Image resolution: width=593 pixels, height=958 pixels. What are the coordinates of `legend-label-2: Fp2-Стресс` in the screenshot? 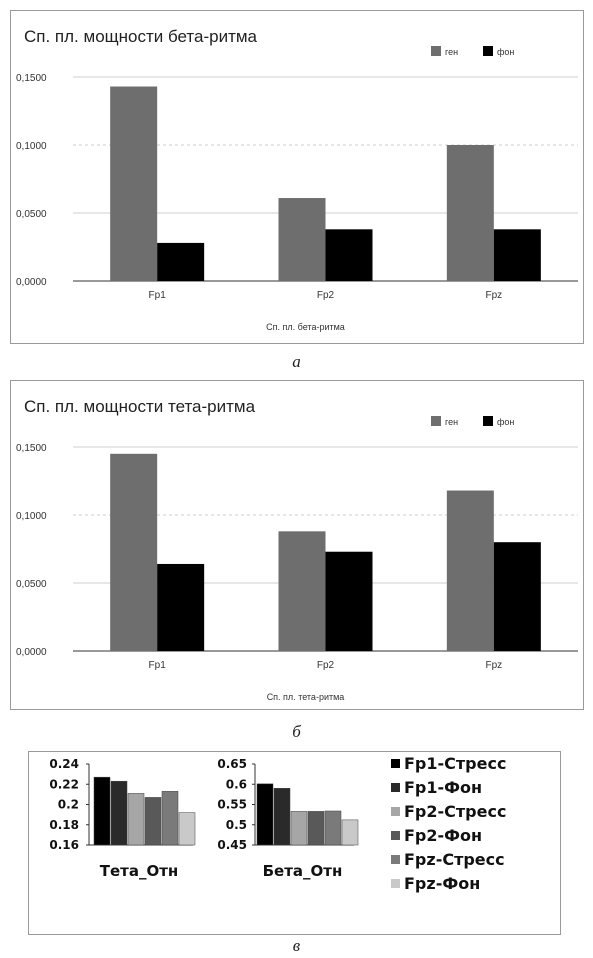 It's located at (455, 811).